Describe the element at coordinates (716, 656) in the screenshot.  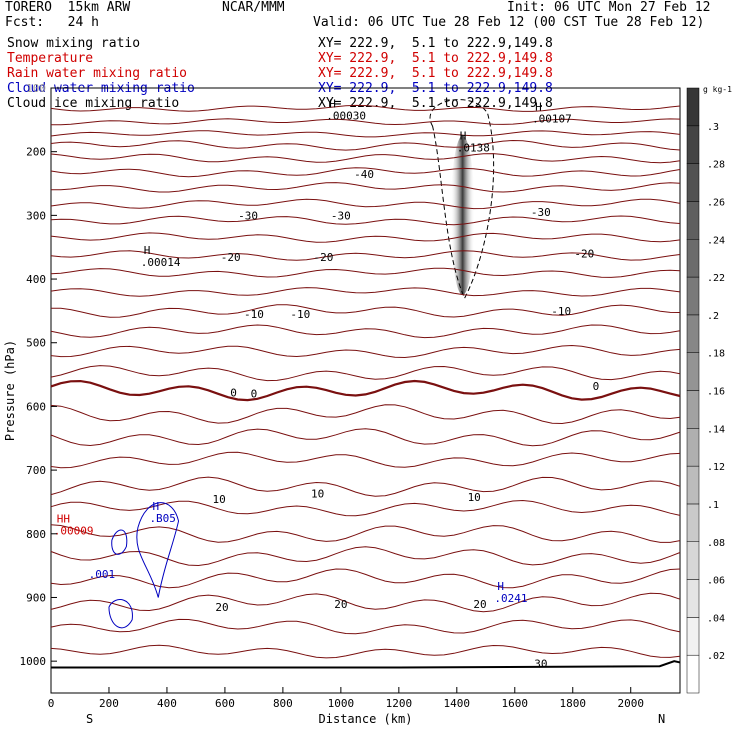
I see `colorbar-tick-label: .02` at that location.